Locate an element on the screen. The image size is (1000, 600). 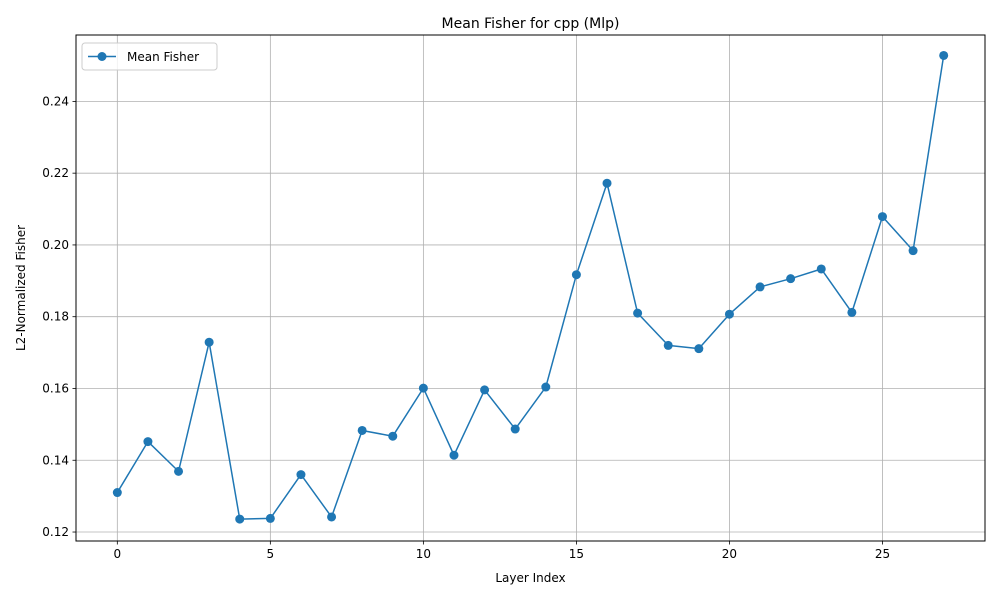
y-axis-ticks: 0.12 0.14 0.16 0.18 0.20 0.22 0.24 is located at coordinates (59, 316).